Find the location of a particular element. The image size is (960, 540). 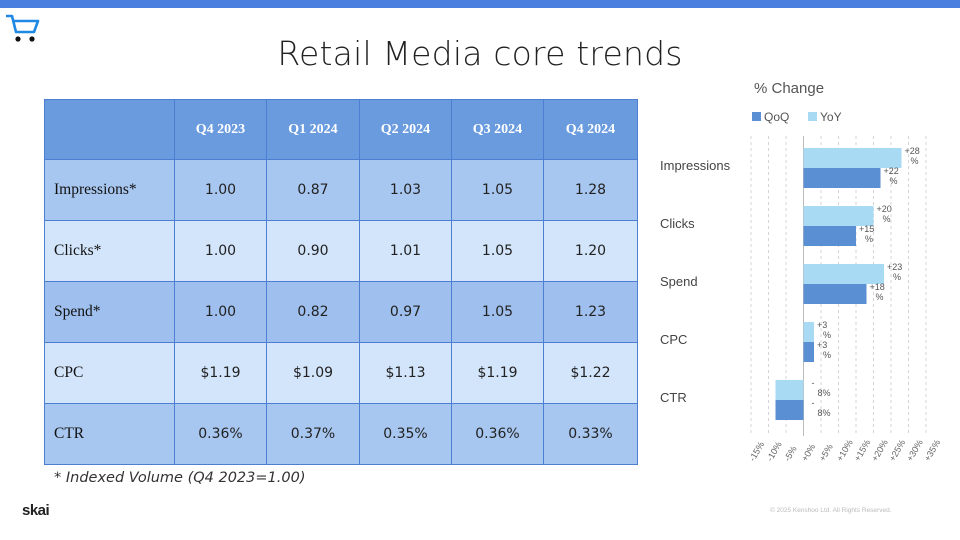

table-row: CPC $1.19 $1.09 $1.13 $1.19 $1.22 is located at coordinates (341, 373).